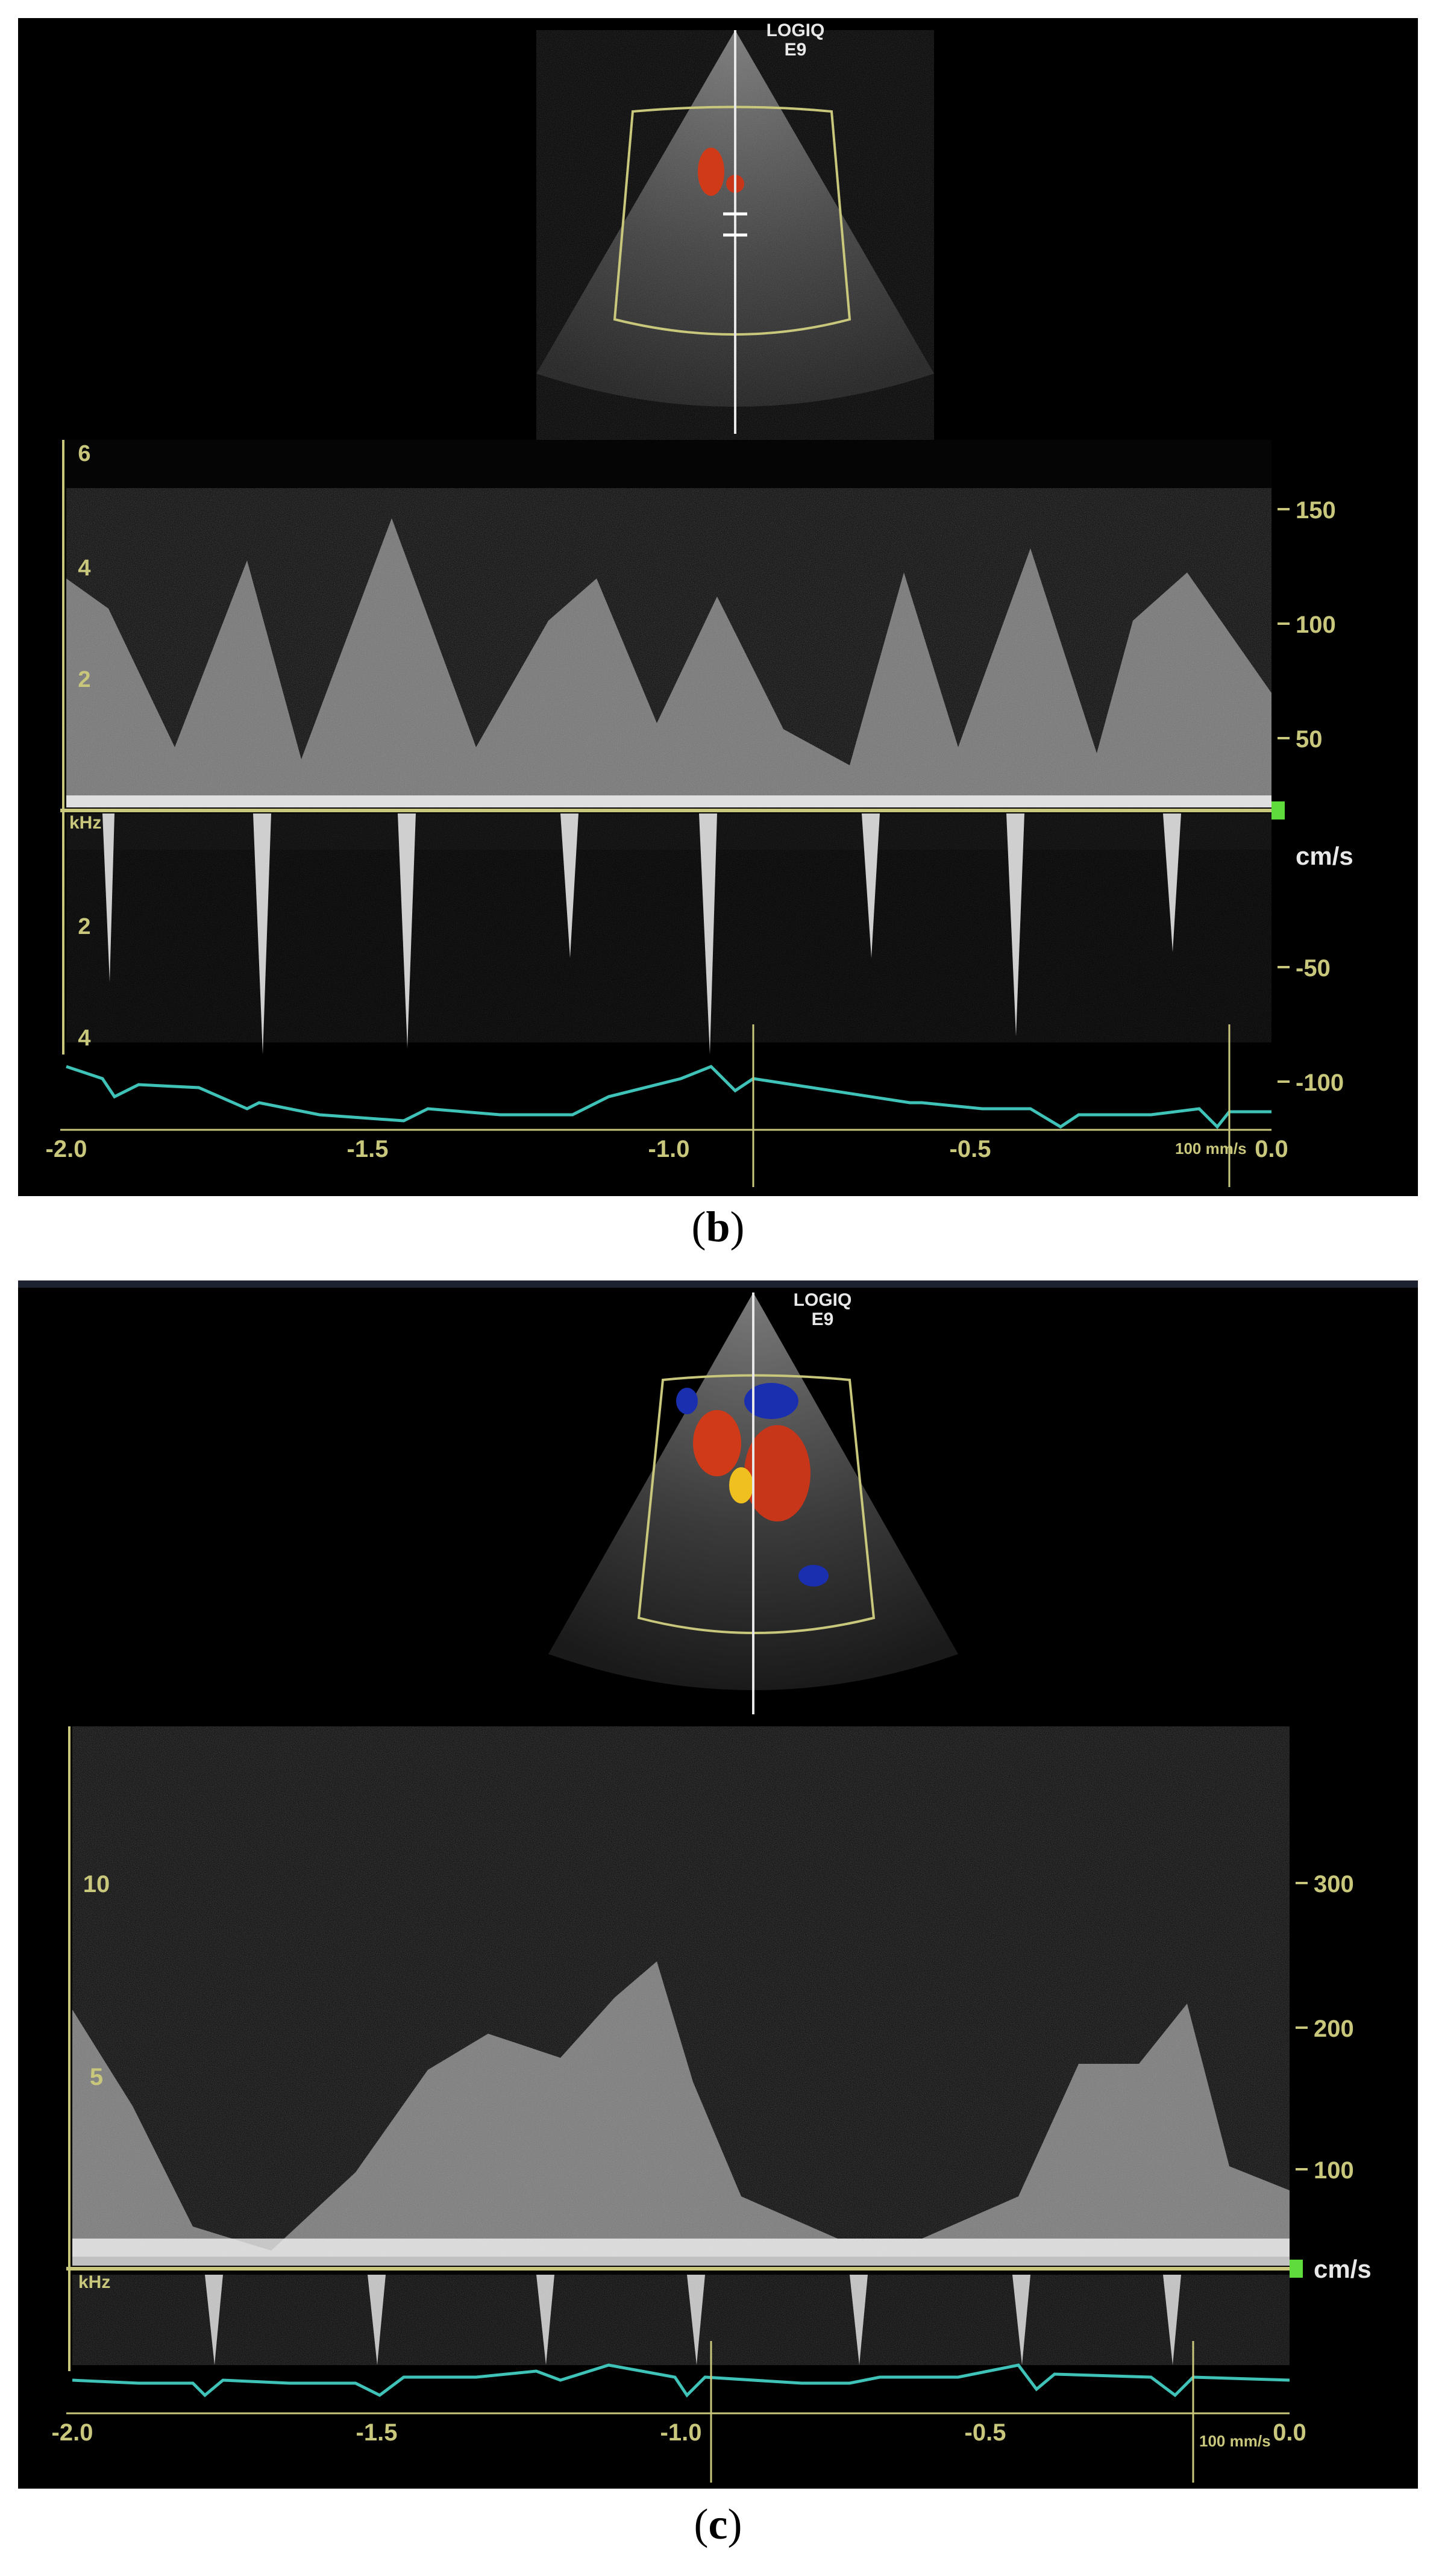 The height and width of the screenshot is (2576, 1436). I want to click on brand-model-b: E9, so click(796, 50).